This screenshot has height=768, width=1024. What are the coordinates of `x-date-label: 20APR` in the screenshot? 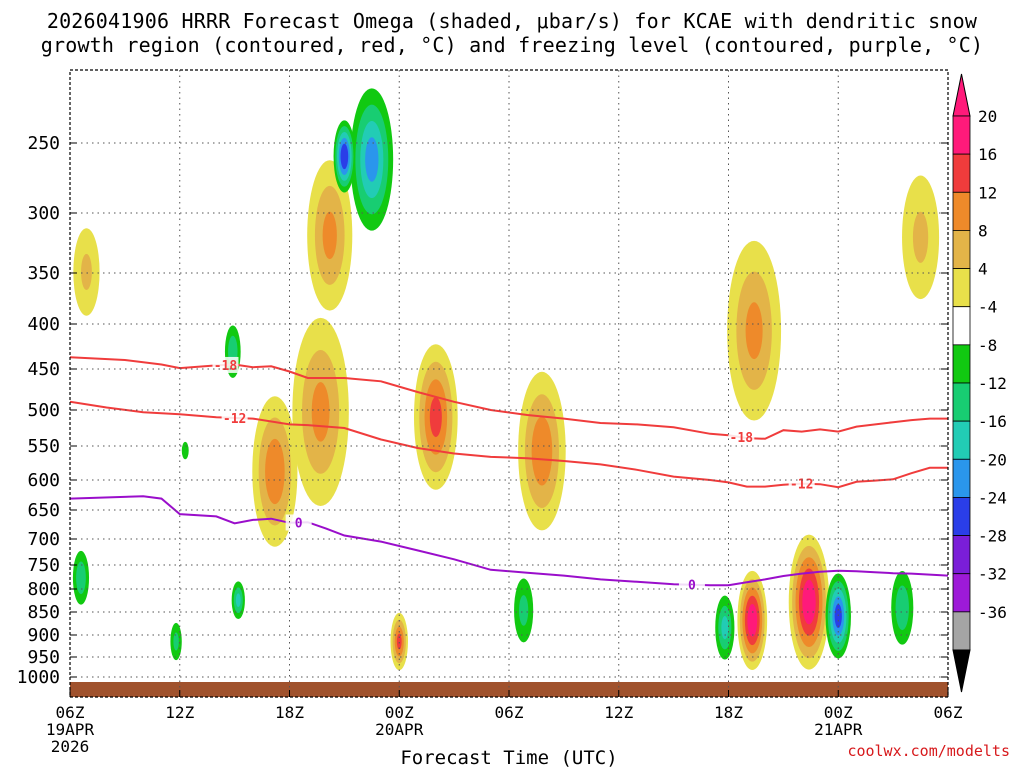 It's located at (399, 729).